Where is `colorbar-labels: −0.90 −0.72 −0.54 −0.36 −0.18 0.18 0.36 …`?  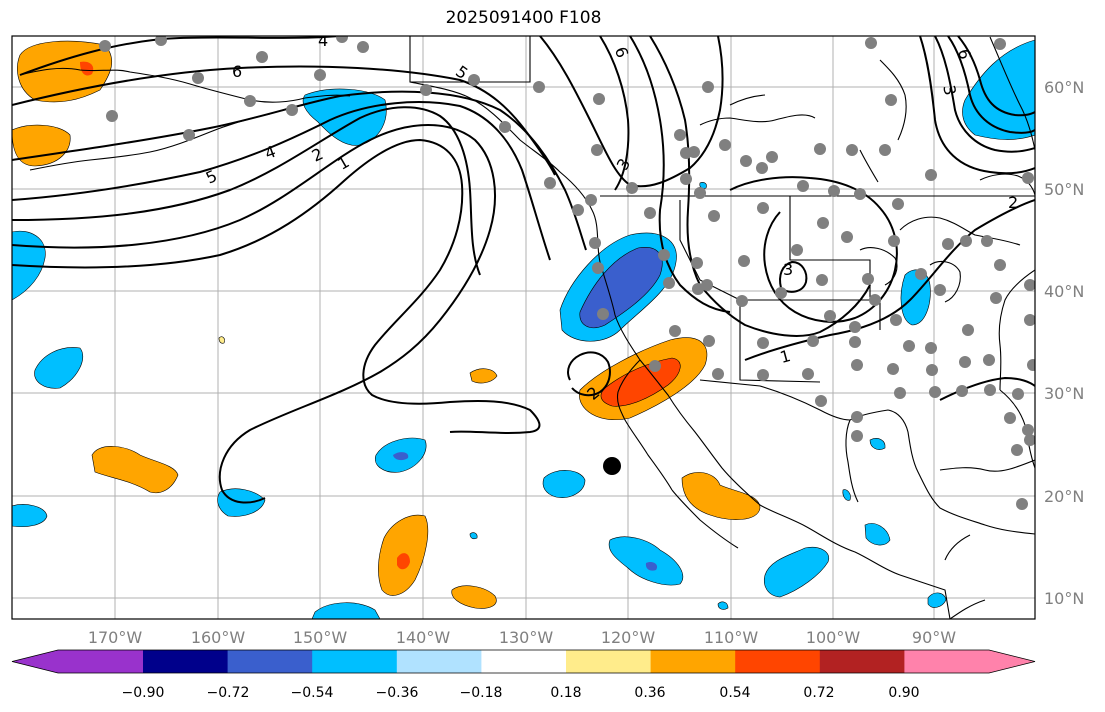 colorbar-labels: −0.90 −0.72 −0.54 −0.36 −0.18 0.18 0.36 … is located at coordinates (521, 693).